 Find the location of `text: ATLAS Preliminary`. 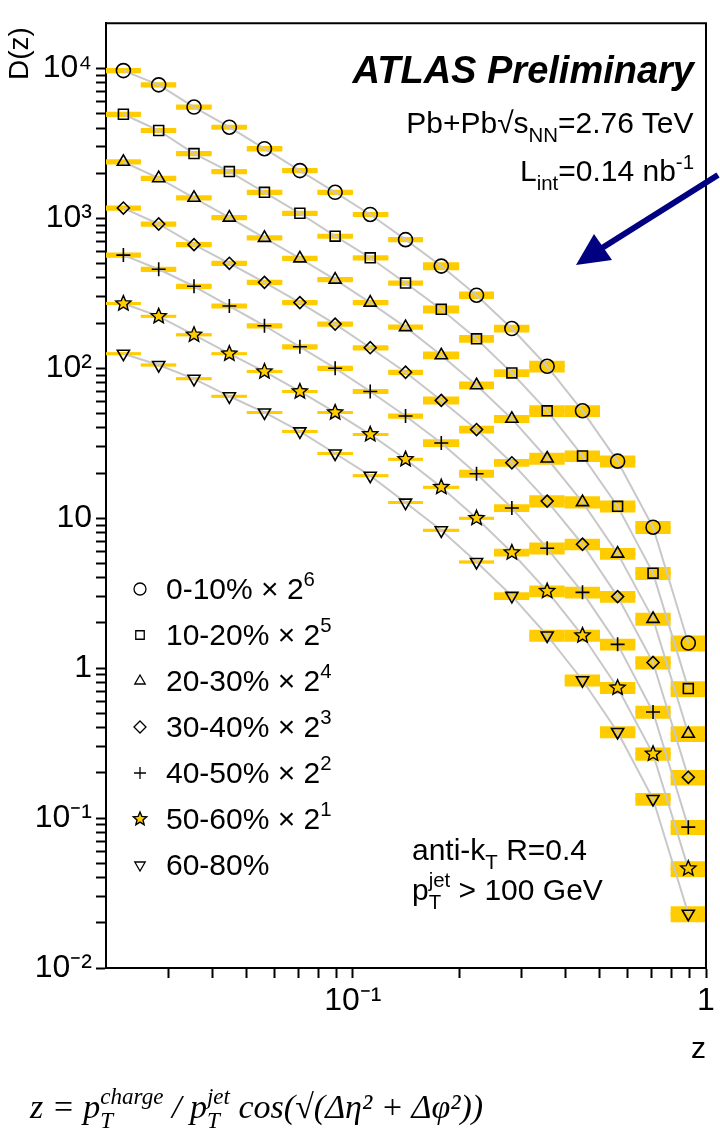

text: ATLAS Preliminary is located at coordinates (523, 70).